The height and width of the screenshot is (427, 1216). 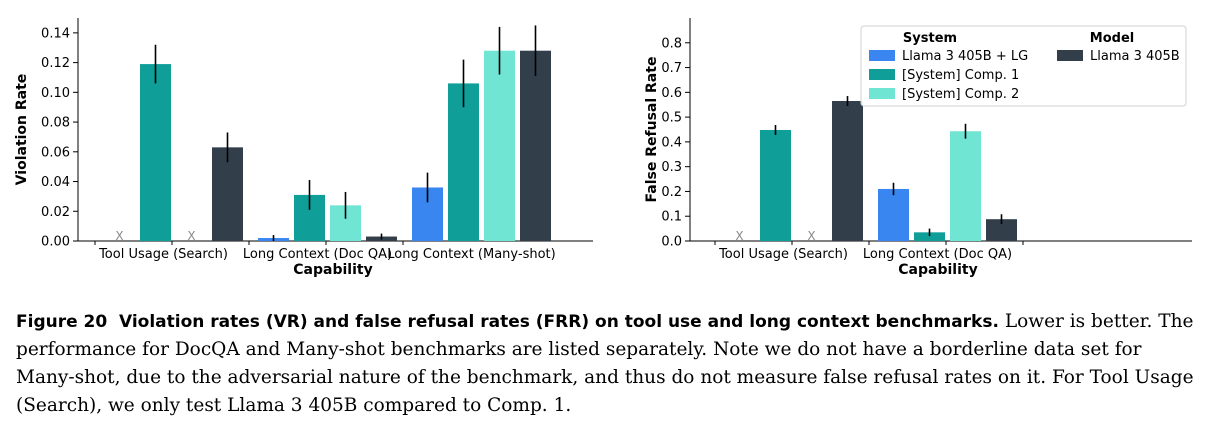 I want to click on y-tick-label: 0.4, so click(x=671, y=142).